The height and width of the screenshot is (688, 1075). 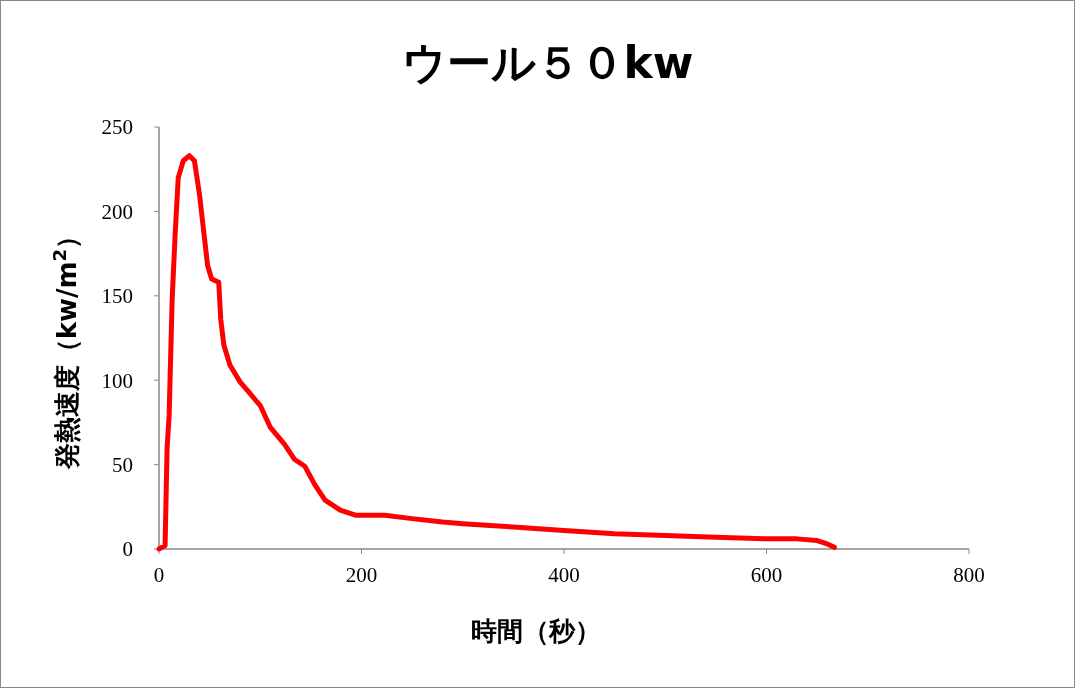 I want to click on y-tick-label: 200, so click(x=117, y=211).